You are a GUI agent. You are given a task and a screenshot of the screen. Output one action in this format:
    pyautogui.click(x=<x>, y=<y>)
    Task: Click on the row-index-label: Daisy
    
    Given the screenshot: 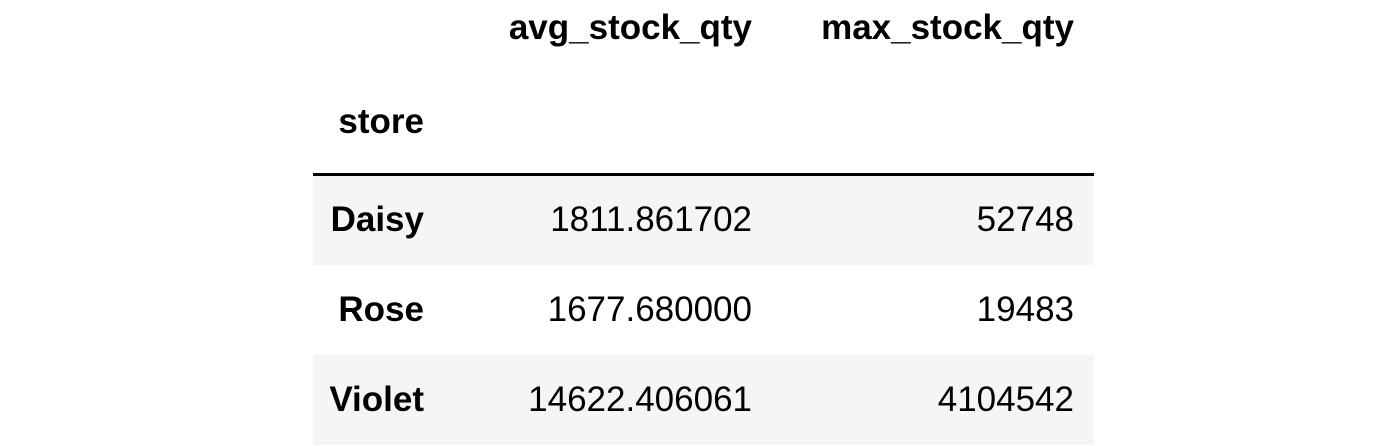 What is the action you would take?
    pyautogui.click(x=377, y=220)
    